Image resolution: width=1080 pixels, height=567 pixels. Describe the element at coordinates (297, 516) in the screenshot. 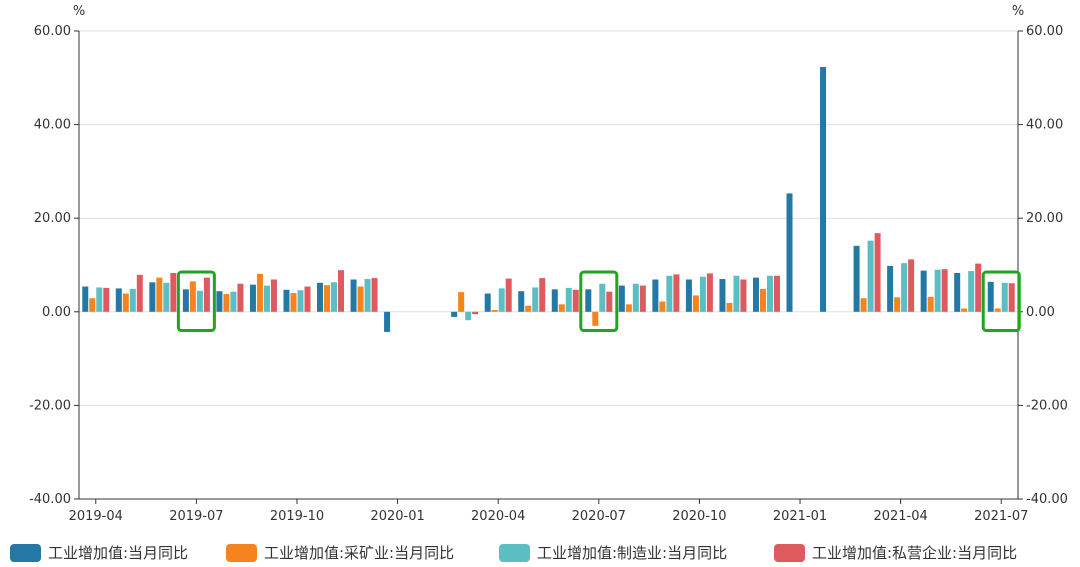

I see `x-tick-label: 2019-10` at that location.